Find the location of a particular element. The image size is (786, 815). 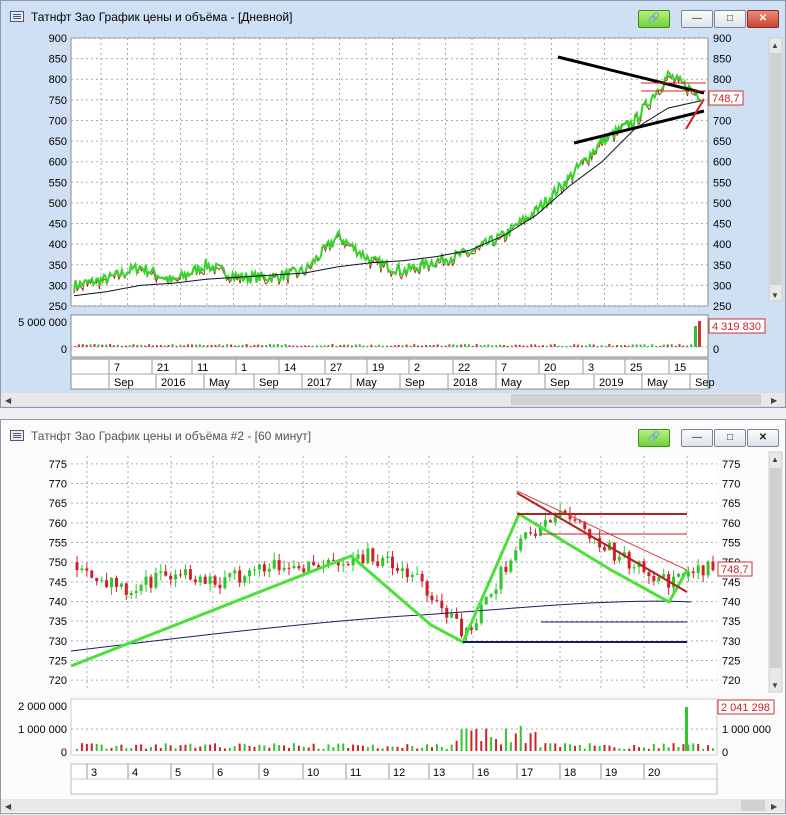

chart-window-icon is located at coordinates (17, 435).